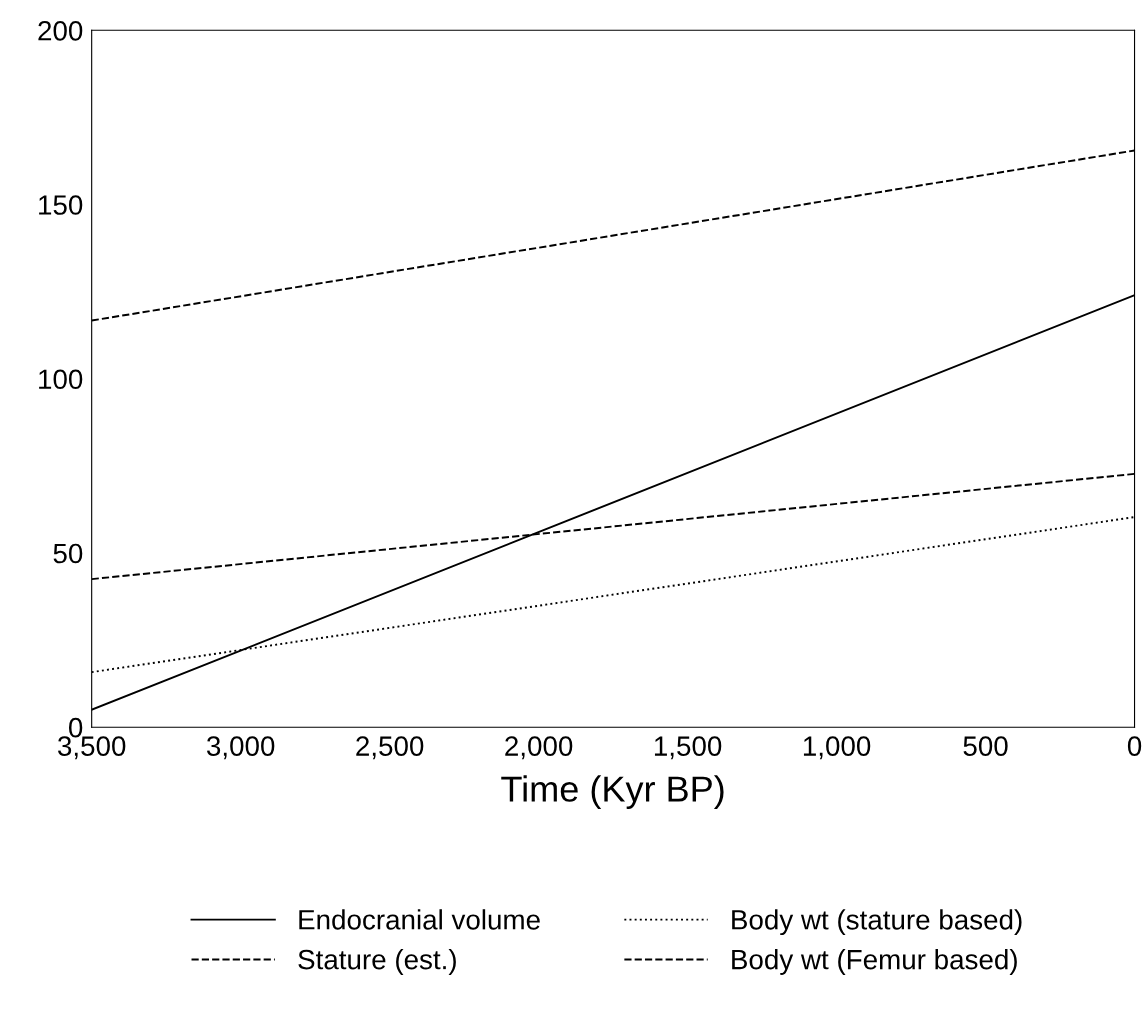 This screenshot has height=1010, width=1146. What do you see at coordinates (877, 922) in the screenshot?
I see `legend-label: Body wt (stature based)` at bounding box center [877, 922].